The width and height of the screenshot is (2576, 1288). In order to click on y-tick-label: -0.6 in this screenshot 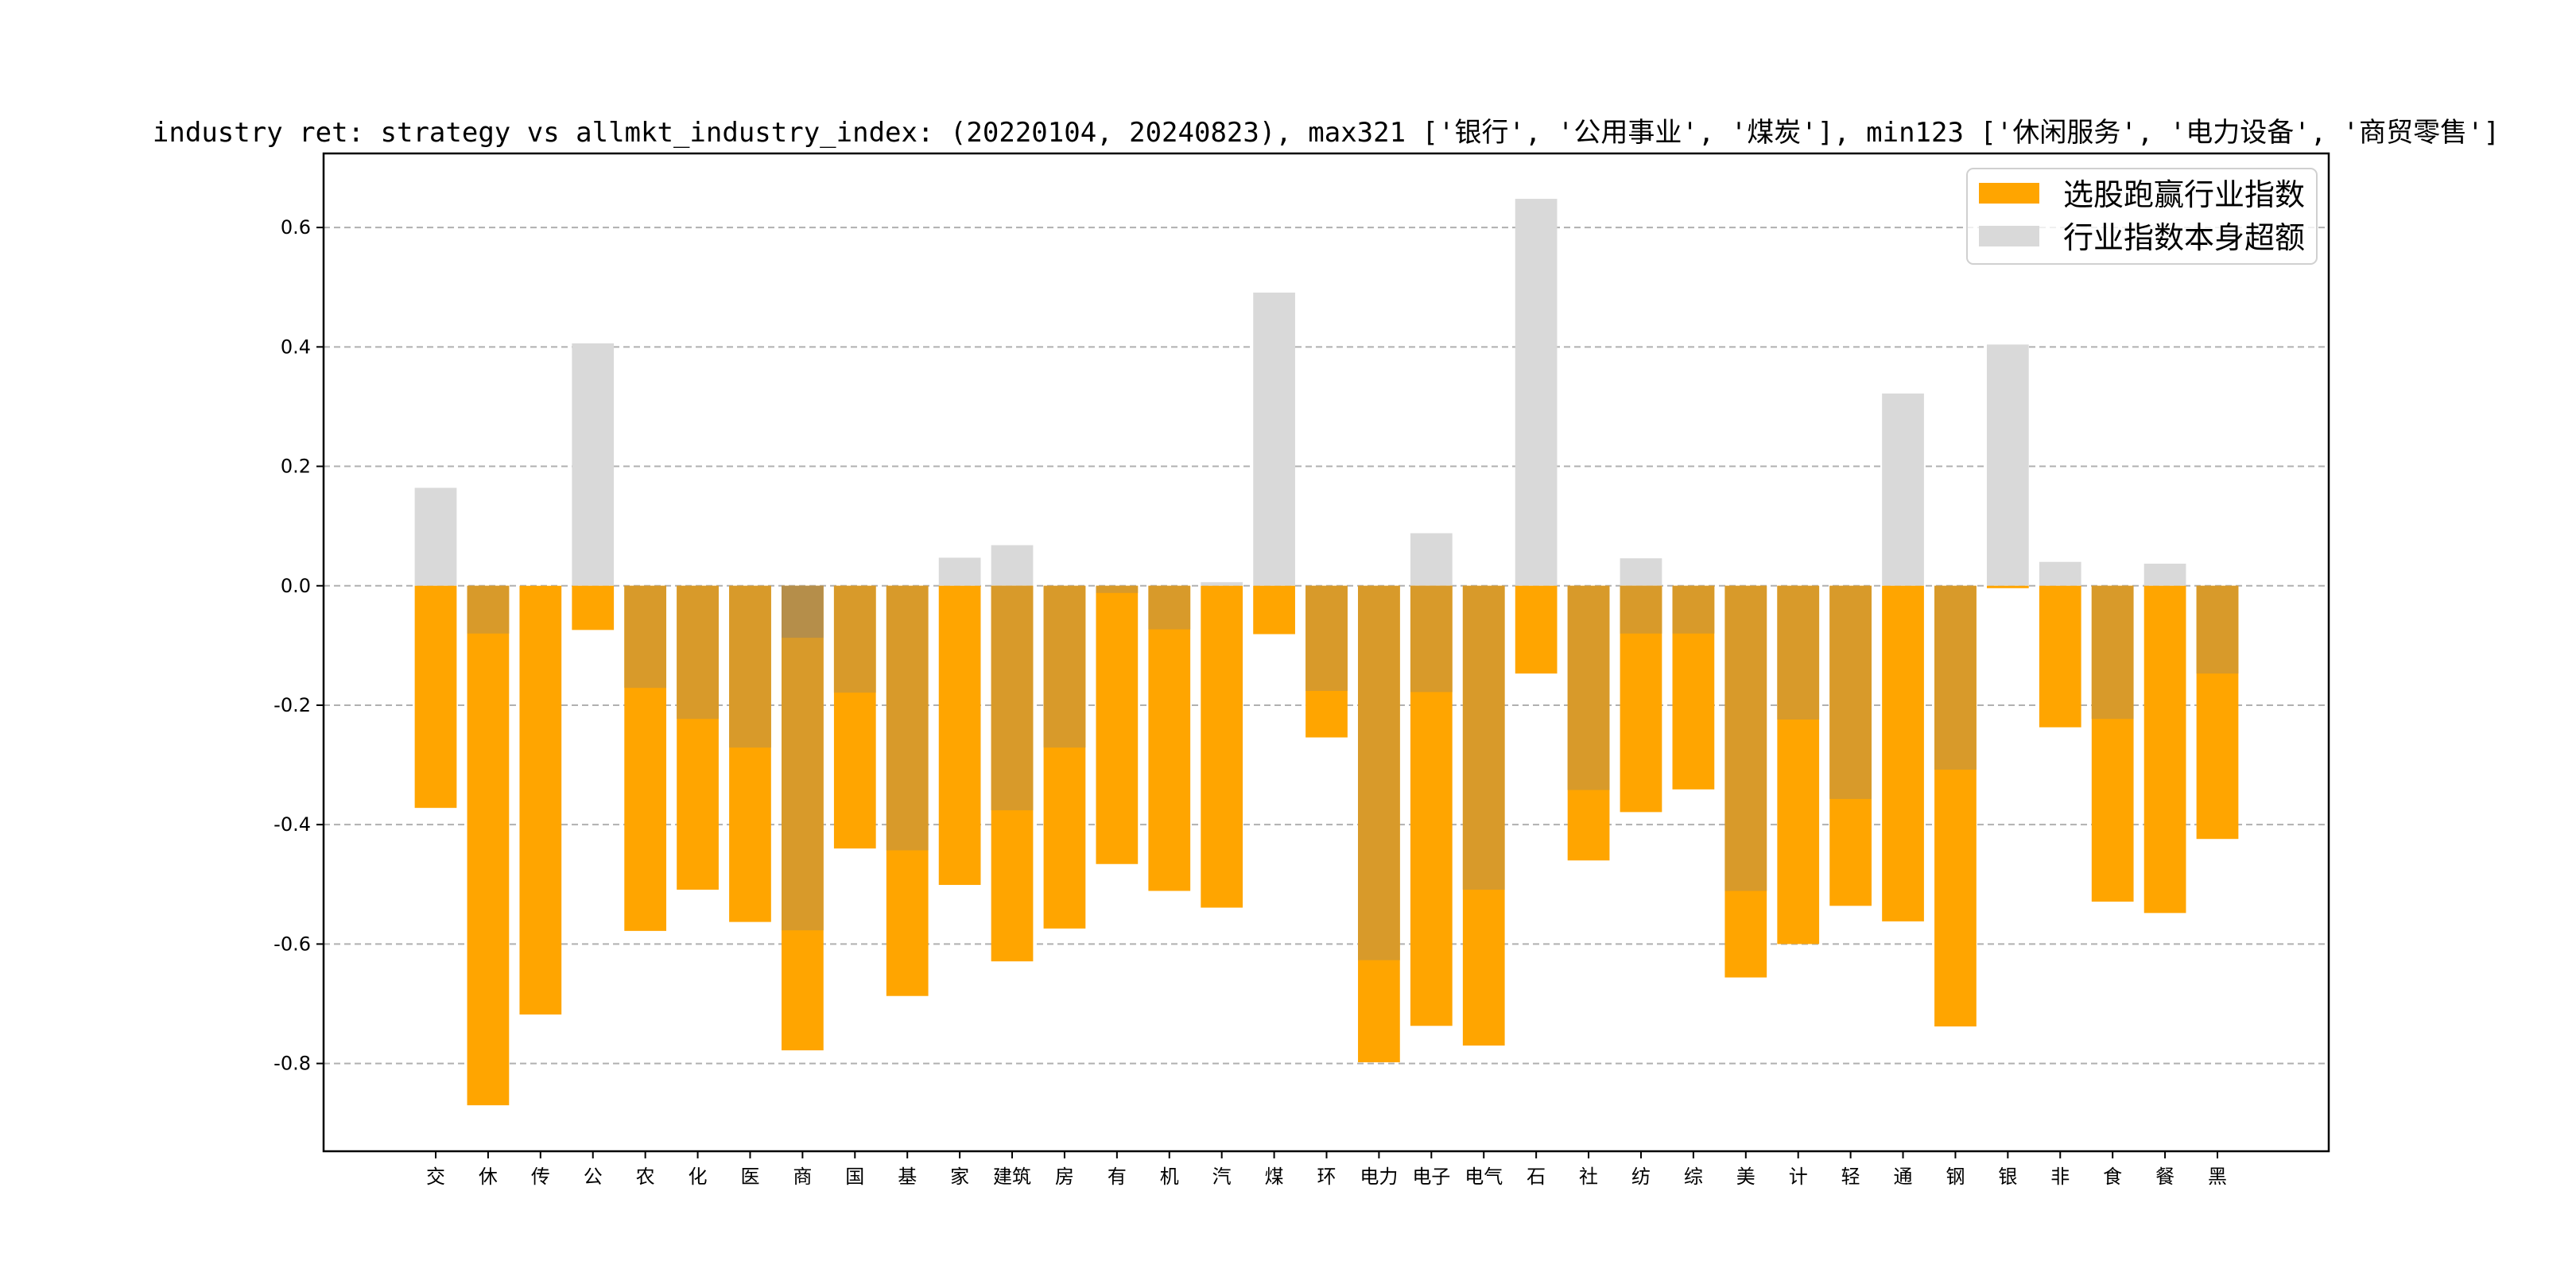, I will do `click(292, 944)`.